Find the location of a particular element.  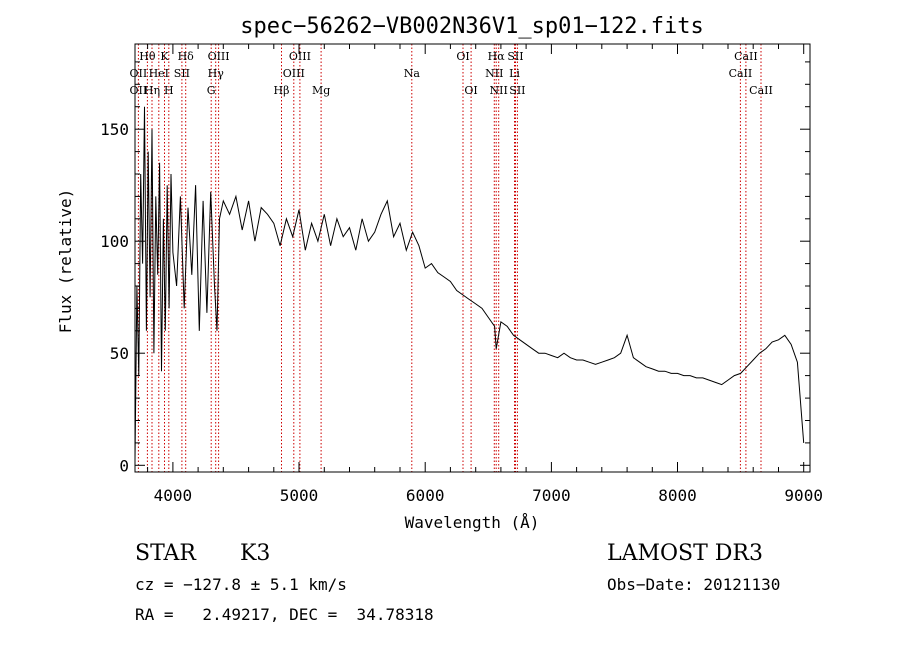

line-label: H is located at coordinates (169, 90).